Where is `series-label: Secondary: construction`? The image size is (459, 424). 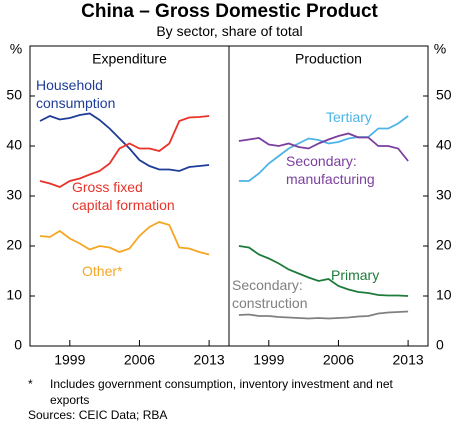 series-label: Secondary: construction is located at coordinates (270, 294).